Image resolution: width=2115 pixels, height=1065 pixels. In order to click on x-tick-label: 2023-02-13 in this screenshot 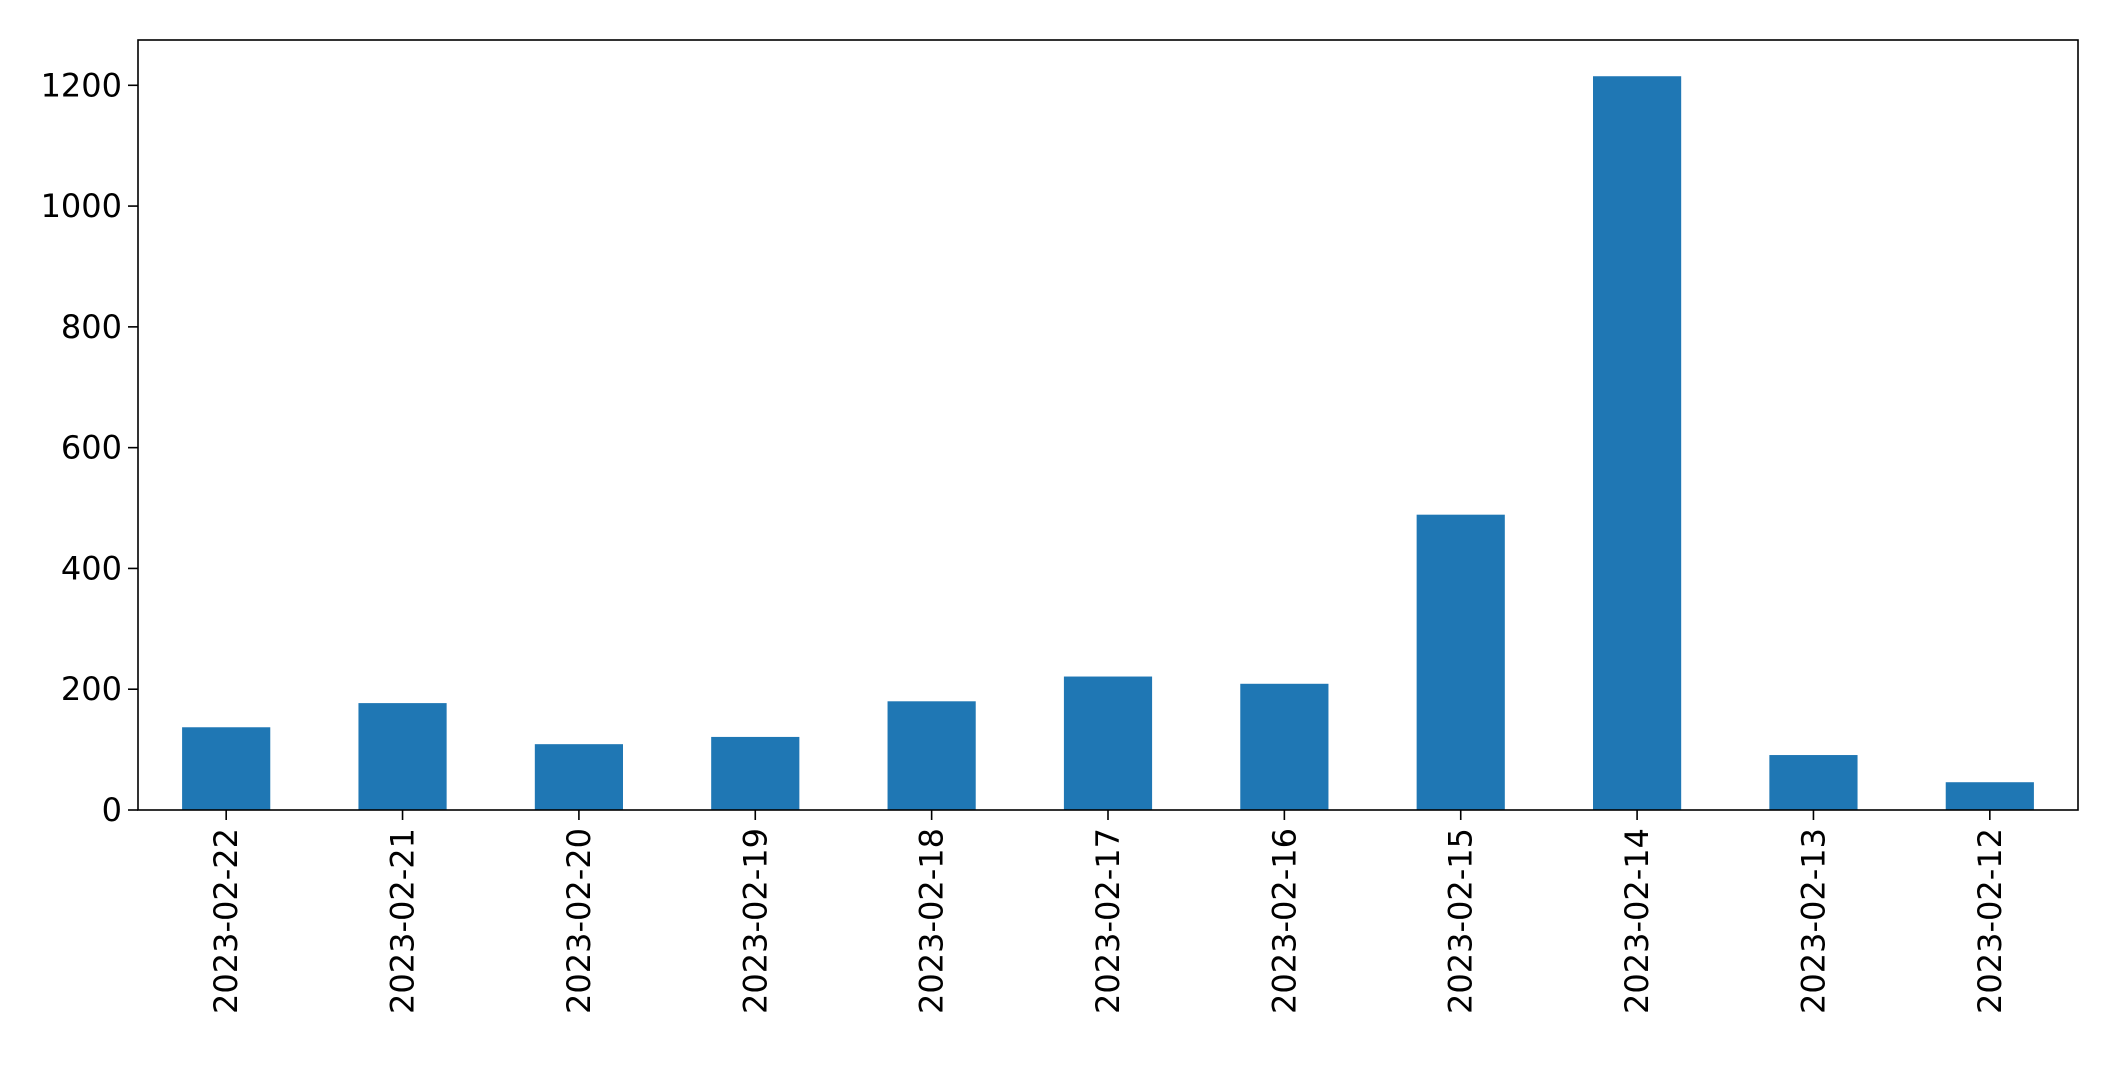, I will do `click(1813, 921)`.